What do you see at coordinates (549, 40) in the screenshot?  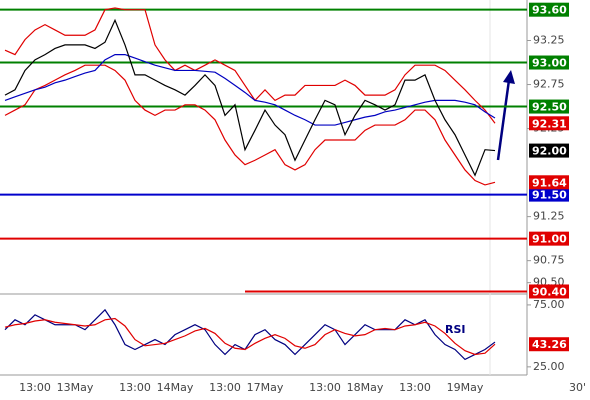 I see `y-tick-label: 93.25` at bounding box center [549, 40].